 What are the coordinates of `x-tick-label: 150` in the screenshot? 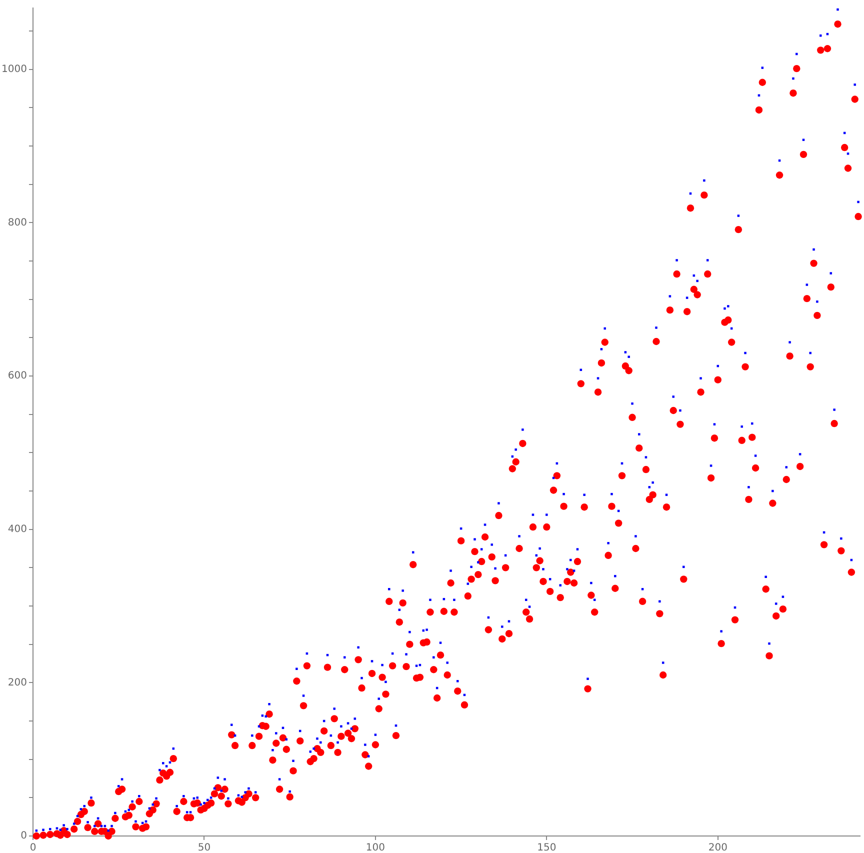 It's located at (546, 847).